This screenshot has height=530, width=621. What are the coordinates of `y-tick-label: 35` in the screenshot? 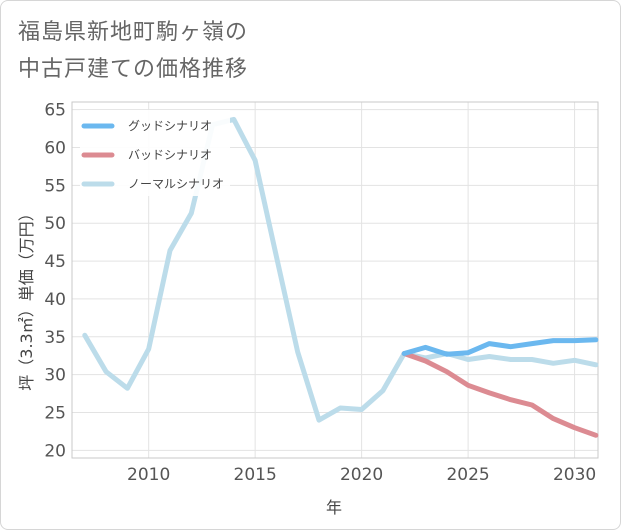 It's located at (55, 338).